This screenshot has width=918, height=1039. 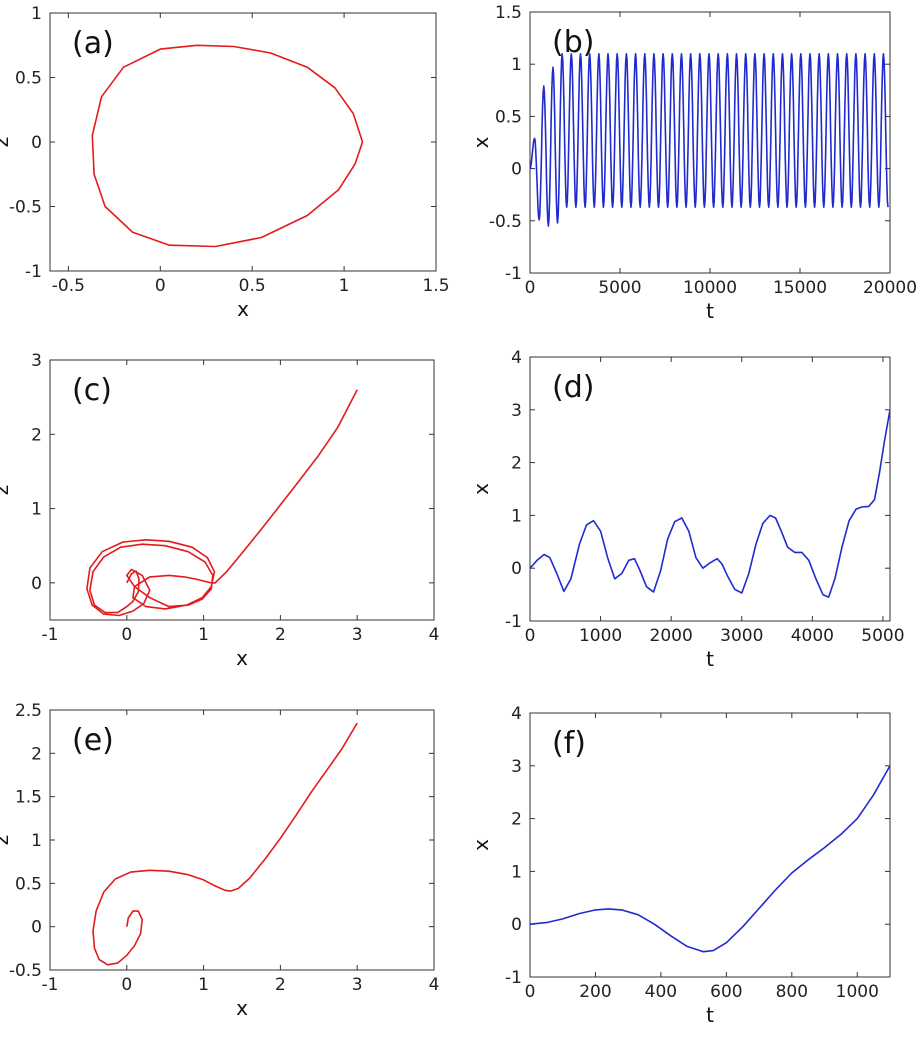 I want to click on panel-e: -1 0 1 2 3 4 -0.5 0 0.5 1 1.5 2 2.5 x z (e), so click(x=219, y=860).